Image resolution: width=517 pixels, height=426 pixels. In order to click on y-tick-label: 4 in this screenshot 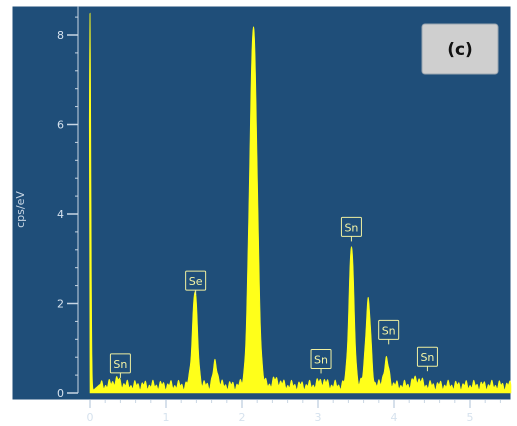, I will do `click(60, 214)`.